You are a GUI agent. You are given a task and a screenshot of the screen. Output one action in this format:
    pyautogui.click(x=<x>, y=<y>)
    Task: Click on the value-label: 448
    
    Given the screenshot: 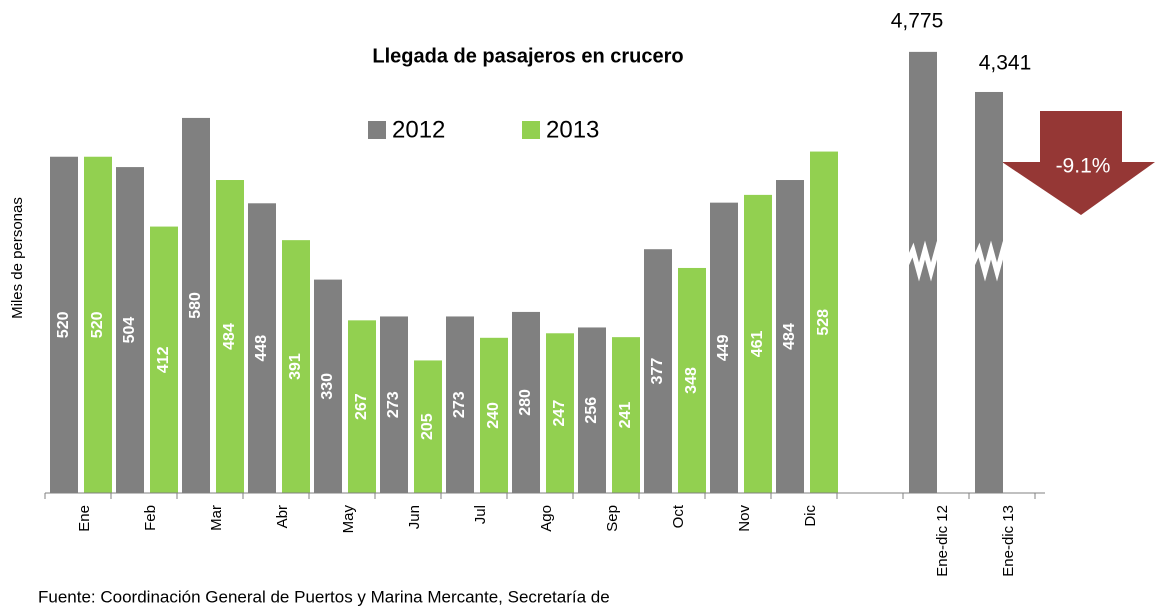 What is the action you would take?
    pyautogui.click(x=261, y=348)
    